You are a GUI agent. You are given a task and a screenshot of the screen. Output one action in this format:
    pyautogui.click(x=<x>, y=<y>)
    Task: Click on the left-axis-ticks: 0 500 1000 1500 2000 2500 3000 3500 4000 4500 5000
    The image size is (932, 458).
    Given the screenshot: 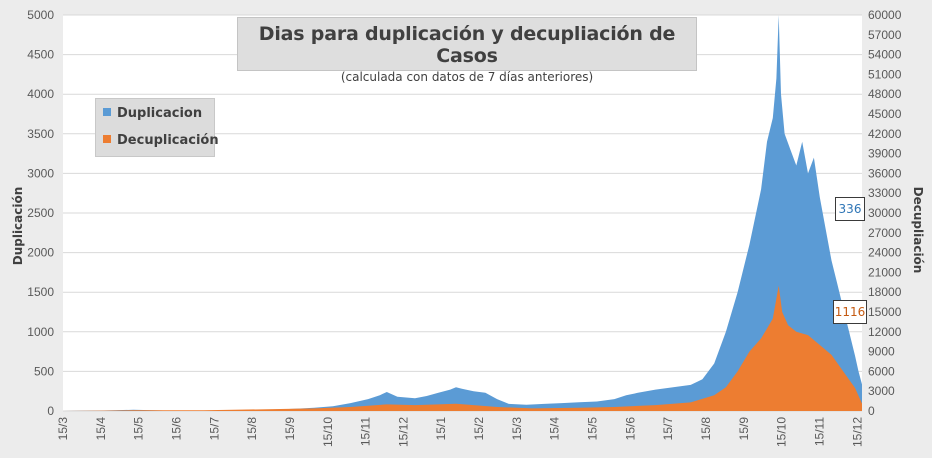 What is the action you would take?
    pyautogui.click(x=40, y=213)
    